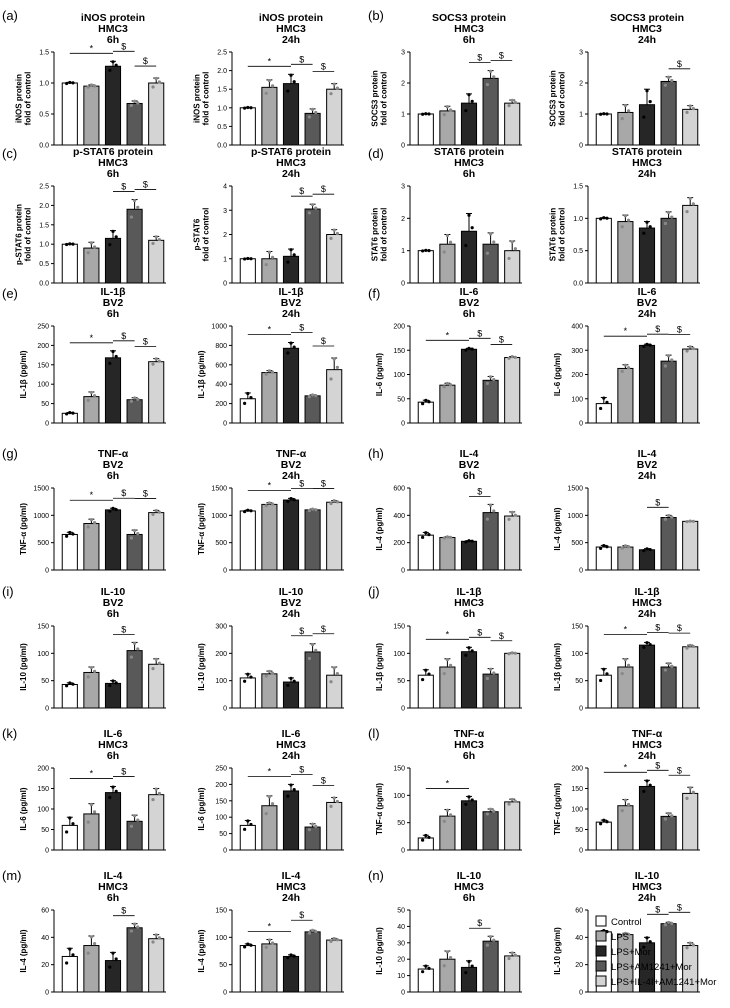 Image resolution: width=730 pixels, height=1008 pixels. What do you see at coordinates (28, 235) in the screenshot?
I see `y-axis-label: fold of control` at bounding box center [28, 235].